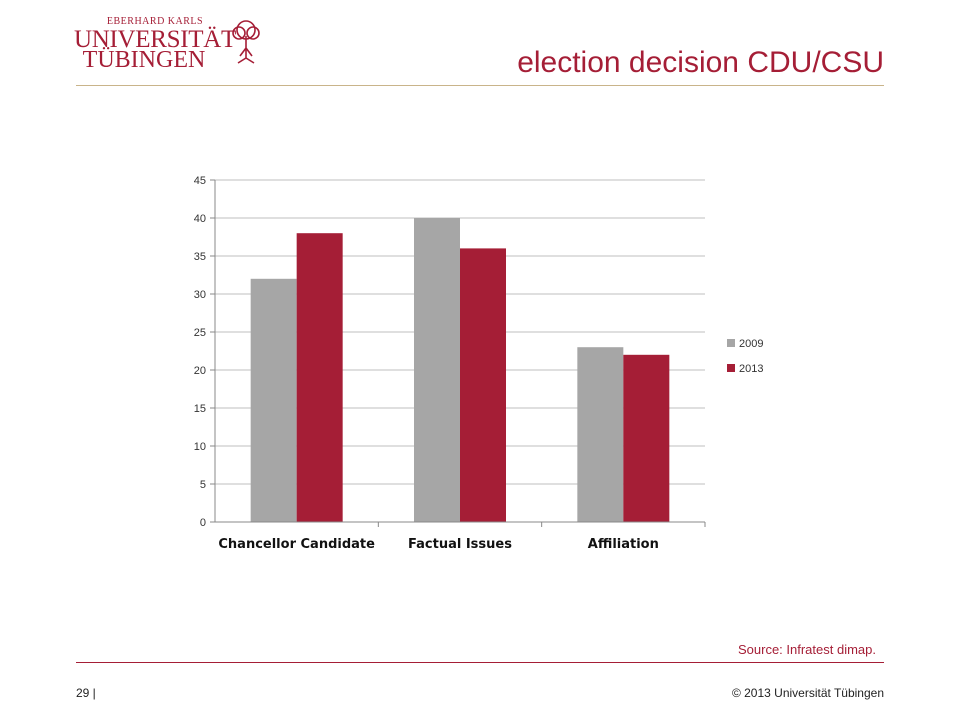 The height and width of the screenshot is (720, 960). Describe the element at coordinates (203, 523) in the screenshot. I see `y-tick-label: 0` at that location.